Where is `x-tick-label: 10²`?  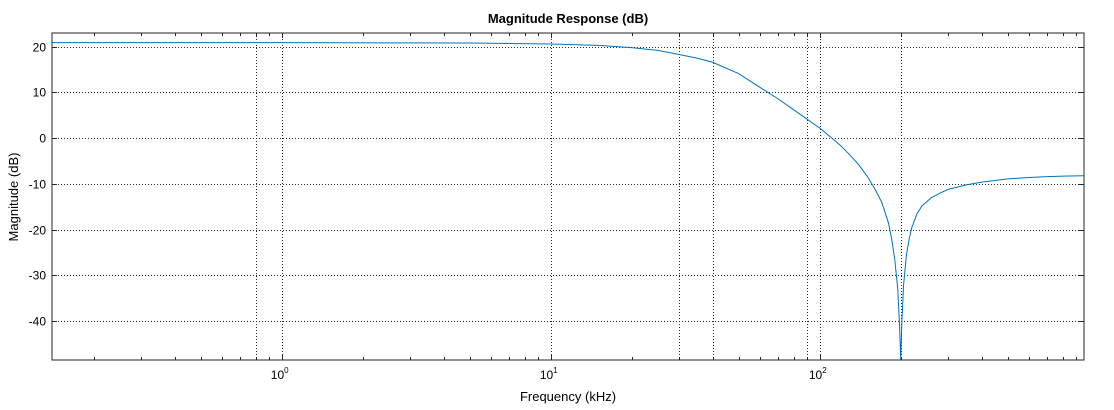
x-tick-label: 10² is located at coordinates (818, 374).